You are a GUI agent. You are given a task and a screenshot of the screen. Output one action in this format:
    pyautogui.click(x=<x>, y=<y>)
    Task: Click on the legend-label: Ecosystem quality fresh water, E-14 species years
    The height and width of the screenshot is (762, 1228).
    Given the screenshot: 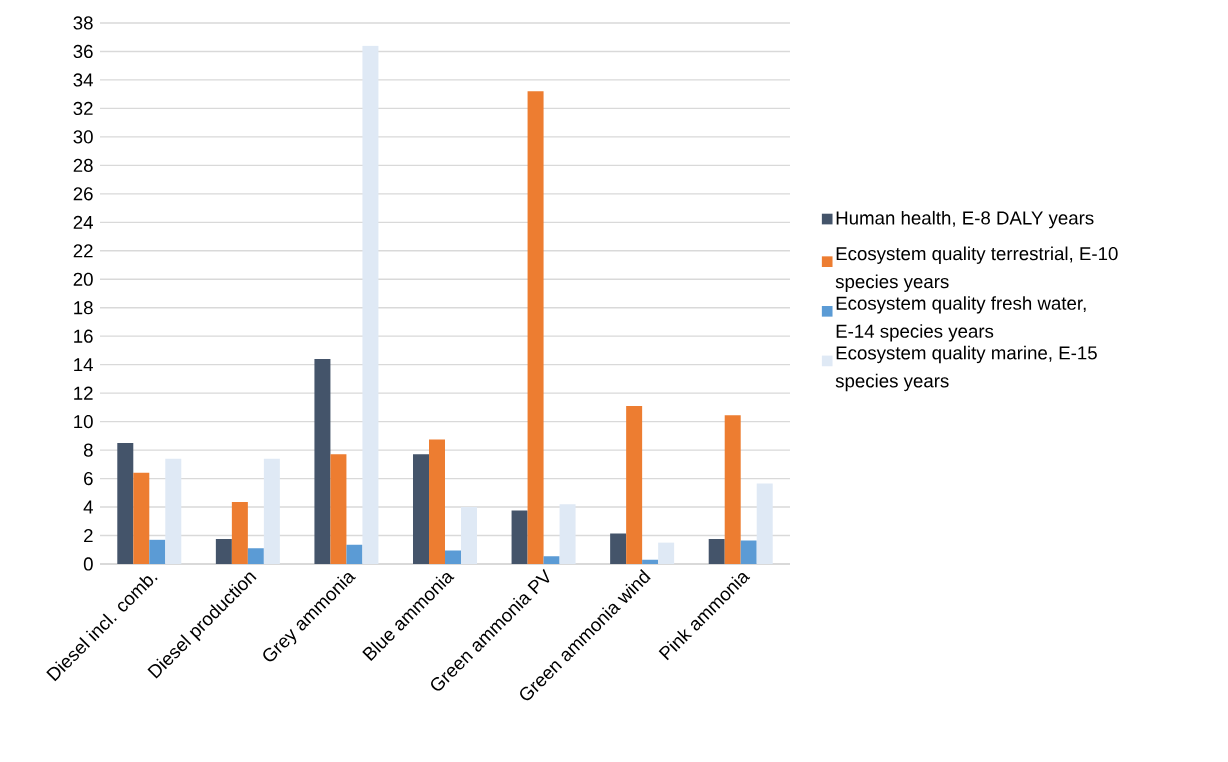 What is the action you would take?
    pyautogui.click(x=961, y=319)
    